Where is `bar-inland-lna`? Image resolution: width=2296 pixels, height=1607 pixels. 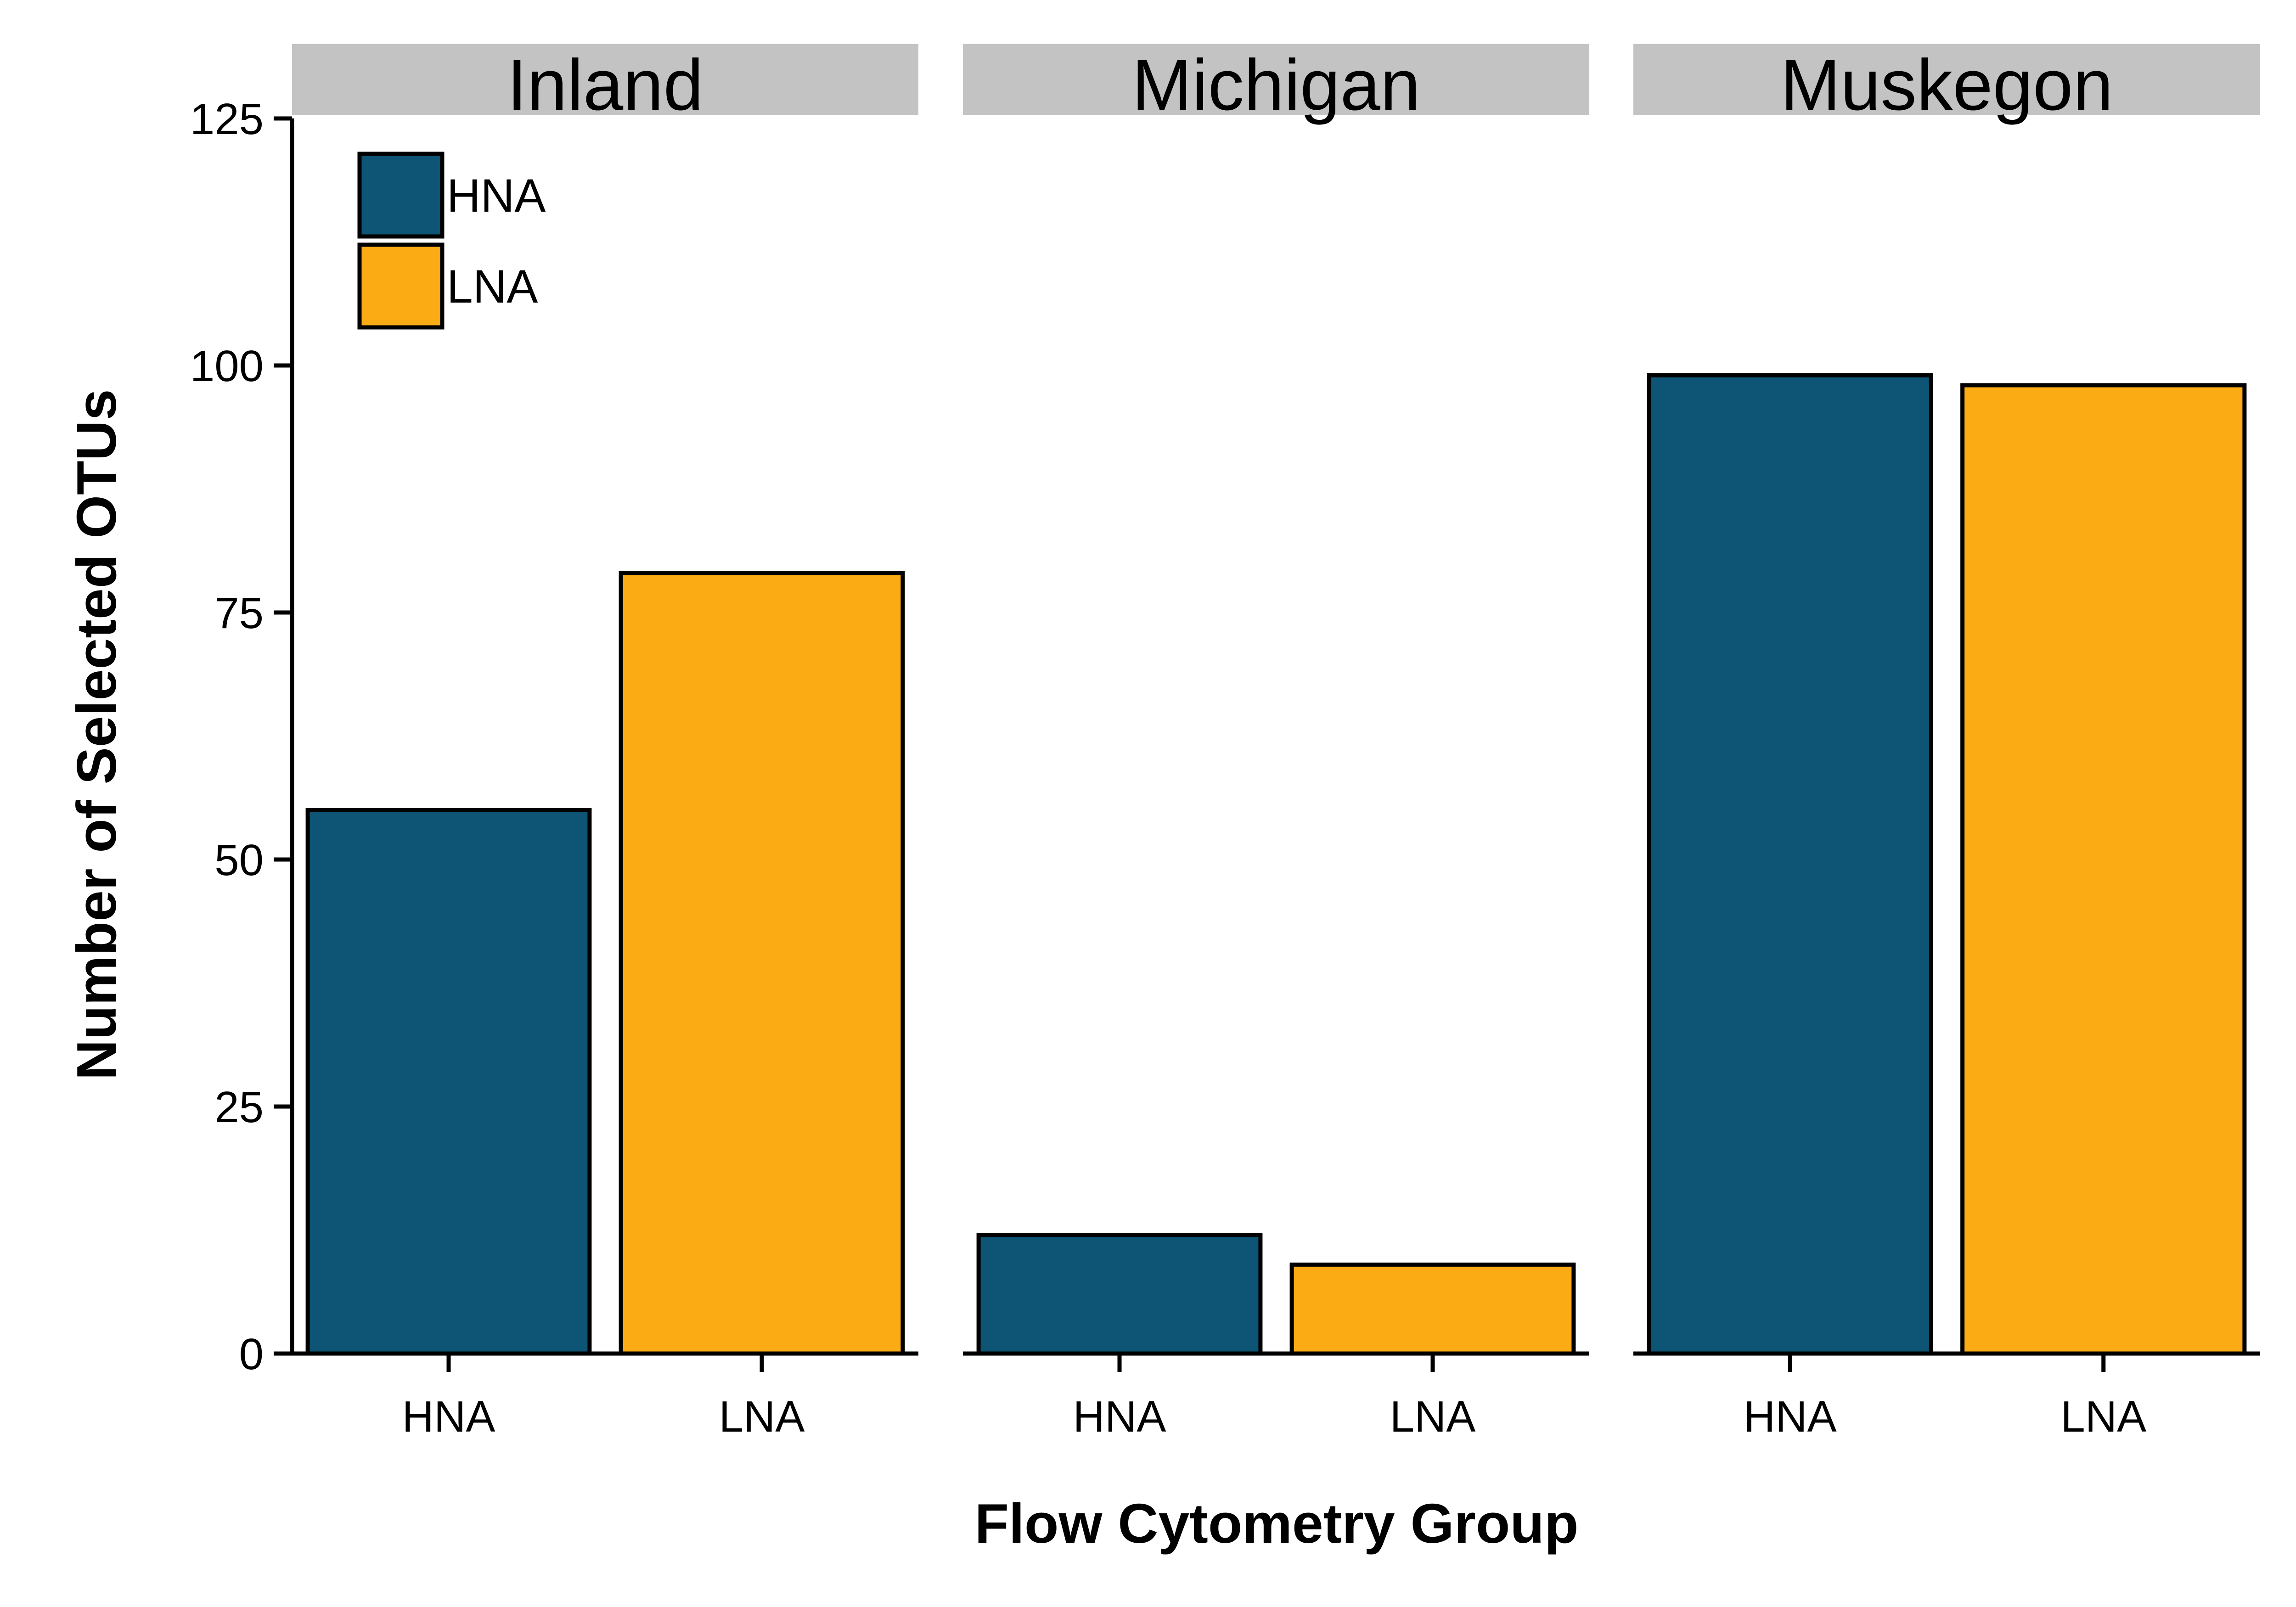 bar-inland-lna is located at coordinates (762, 963).